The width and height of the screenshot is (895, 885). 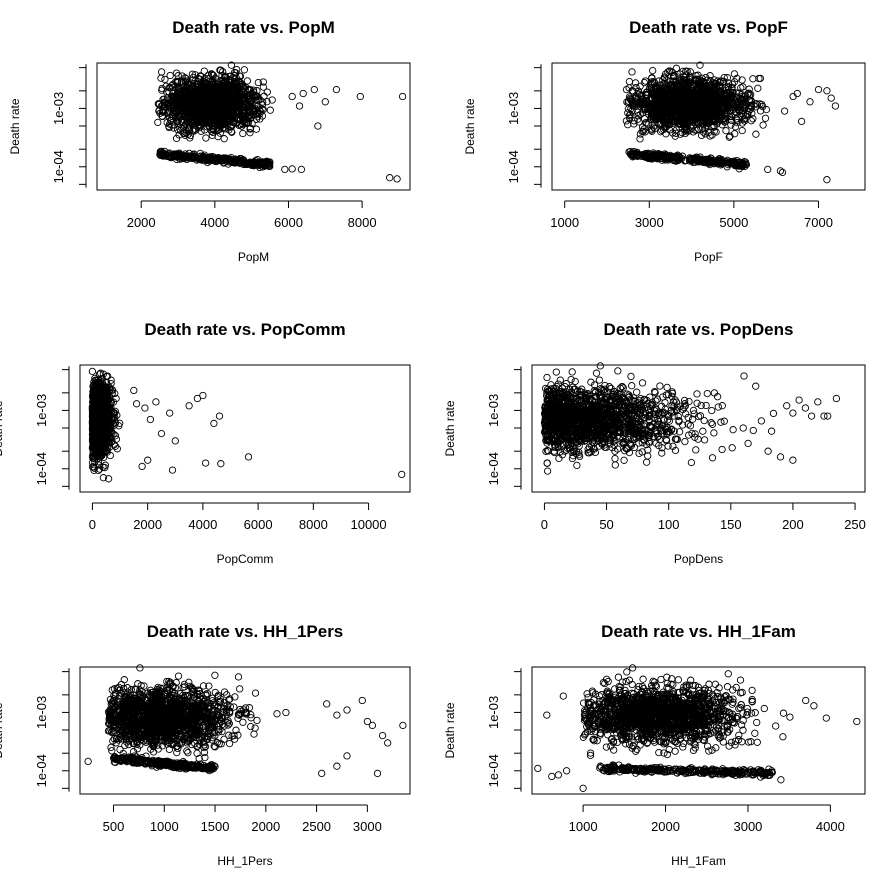 I want to click on x-axis-label: PopF, so click(x=708, y=257).